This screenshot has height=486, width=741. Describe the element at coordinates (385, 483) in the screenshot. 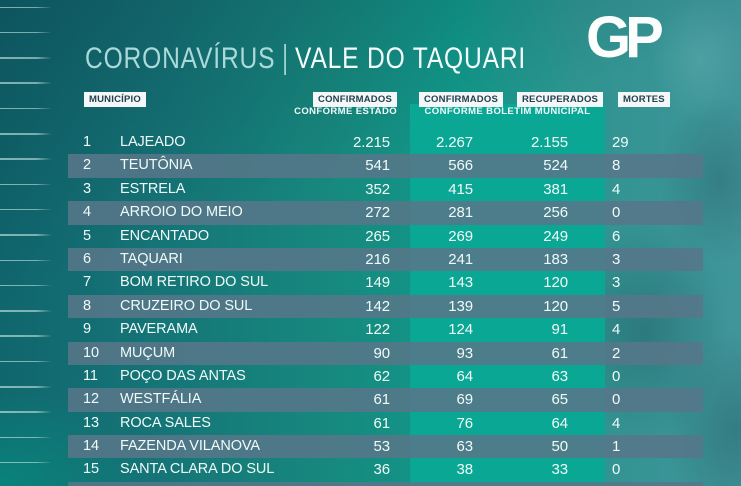

I see `table-row-clipped` at that location.